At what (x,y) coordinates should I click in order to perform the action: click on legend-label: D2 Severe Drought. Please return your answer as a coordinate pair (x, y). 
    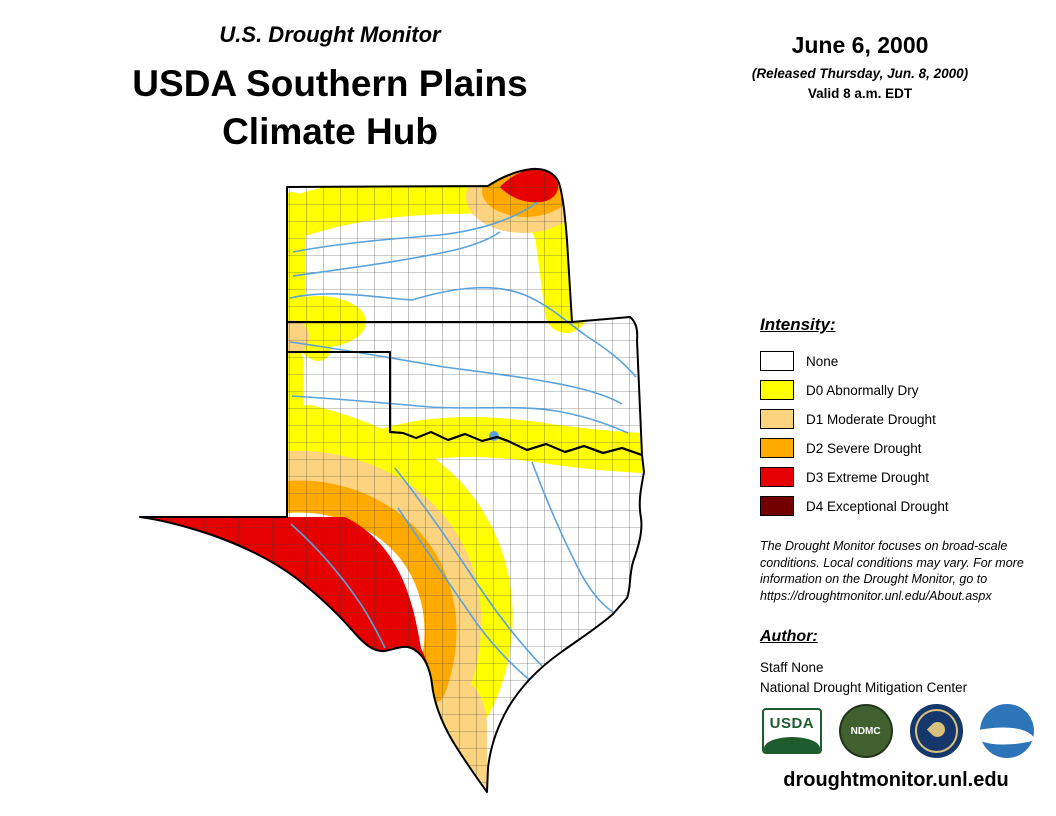
    Looking at the image, I should click on (864, 448).